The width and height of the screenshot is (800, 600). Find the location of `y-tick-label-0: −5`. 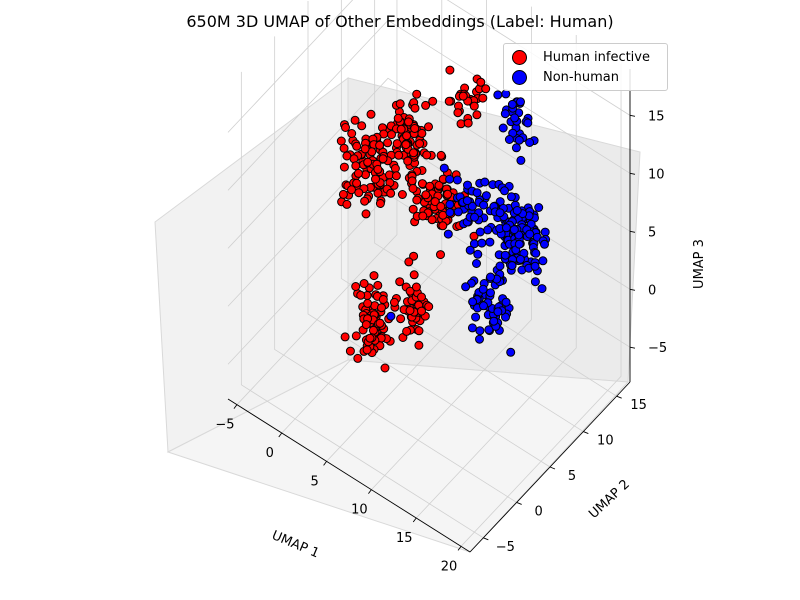

y-tick-label-0: −5 is located at coordinates (505, 547).